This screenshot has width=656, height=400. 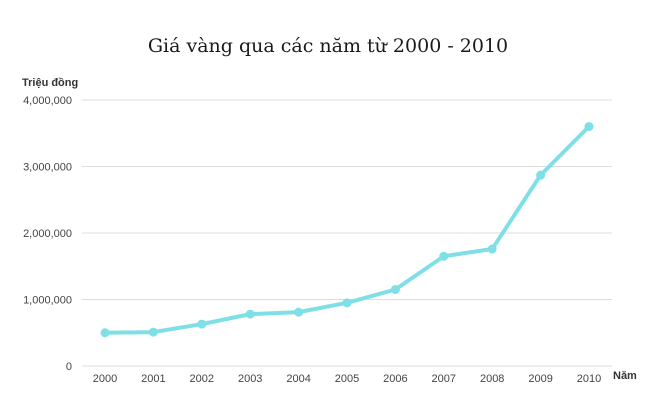 I want to click on y-tick-label: 2,000,000, so click(x=47, y=234).